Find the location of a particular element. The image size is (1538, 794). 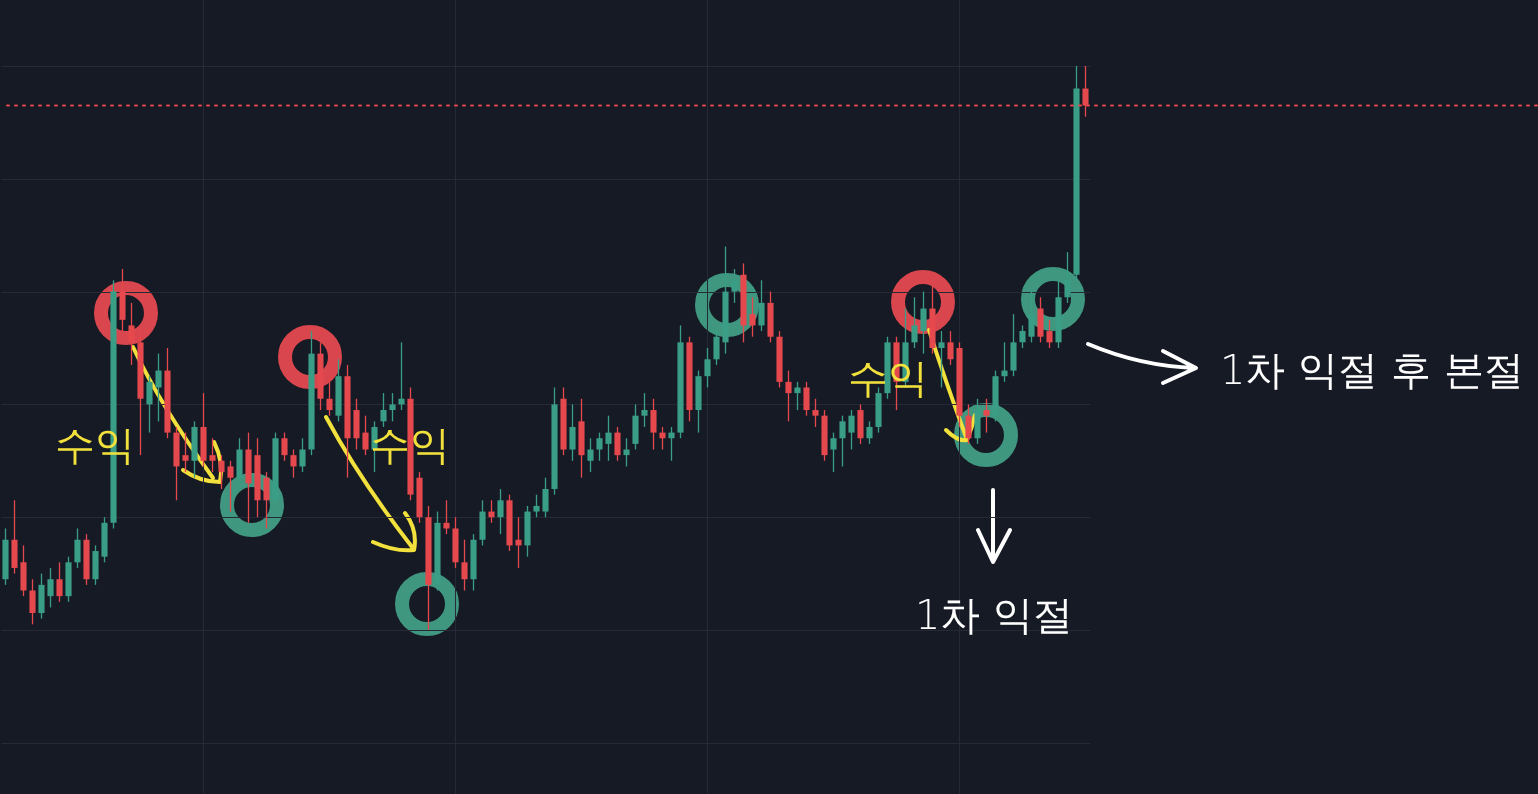

annotation: 1차 익절 is located at coordinates (994, 615).